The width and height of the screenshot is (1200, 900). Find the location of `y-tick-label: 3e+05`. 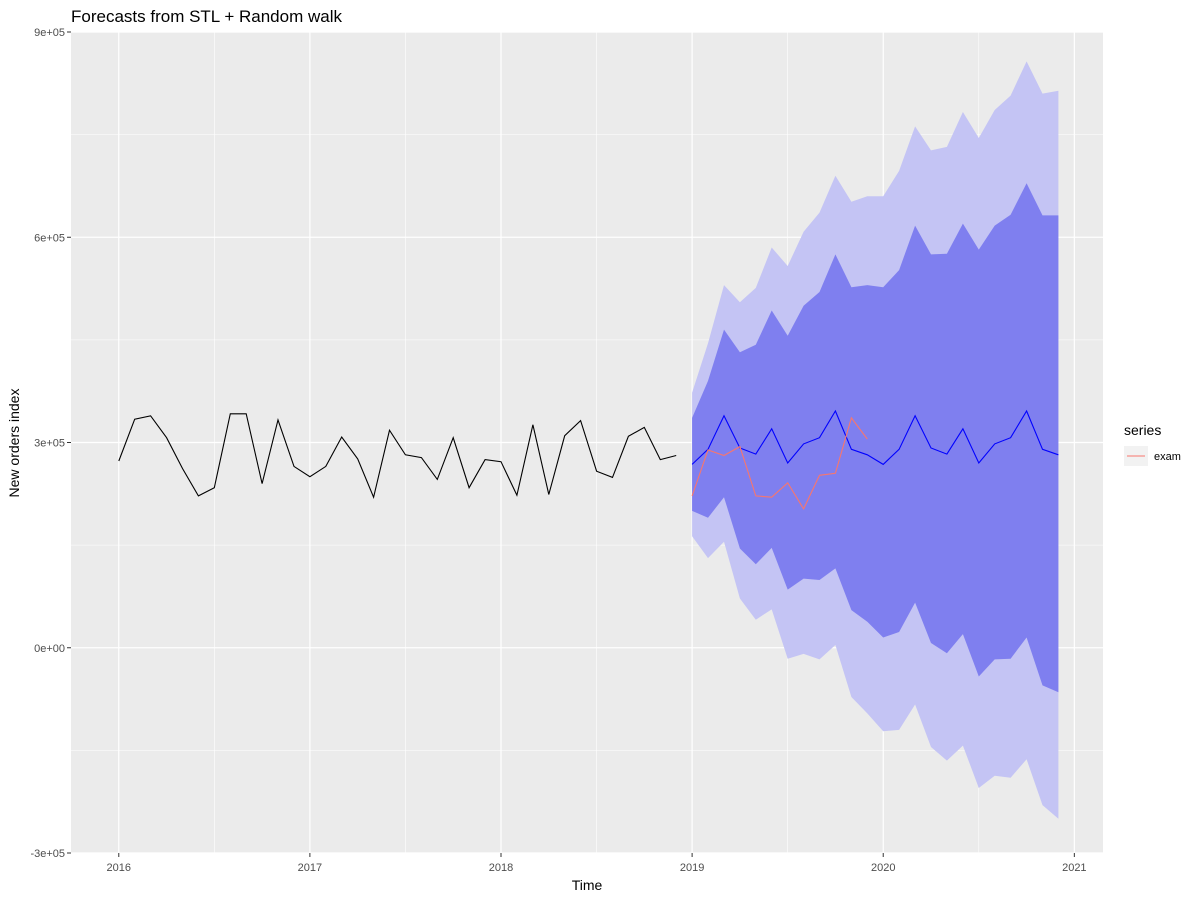

y-tick-label: 3e+05 is located at coordinates (49, 444).